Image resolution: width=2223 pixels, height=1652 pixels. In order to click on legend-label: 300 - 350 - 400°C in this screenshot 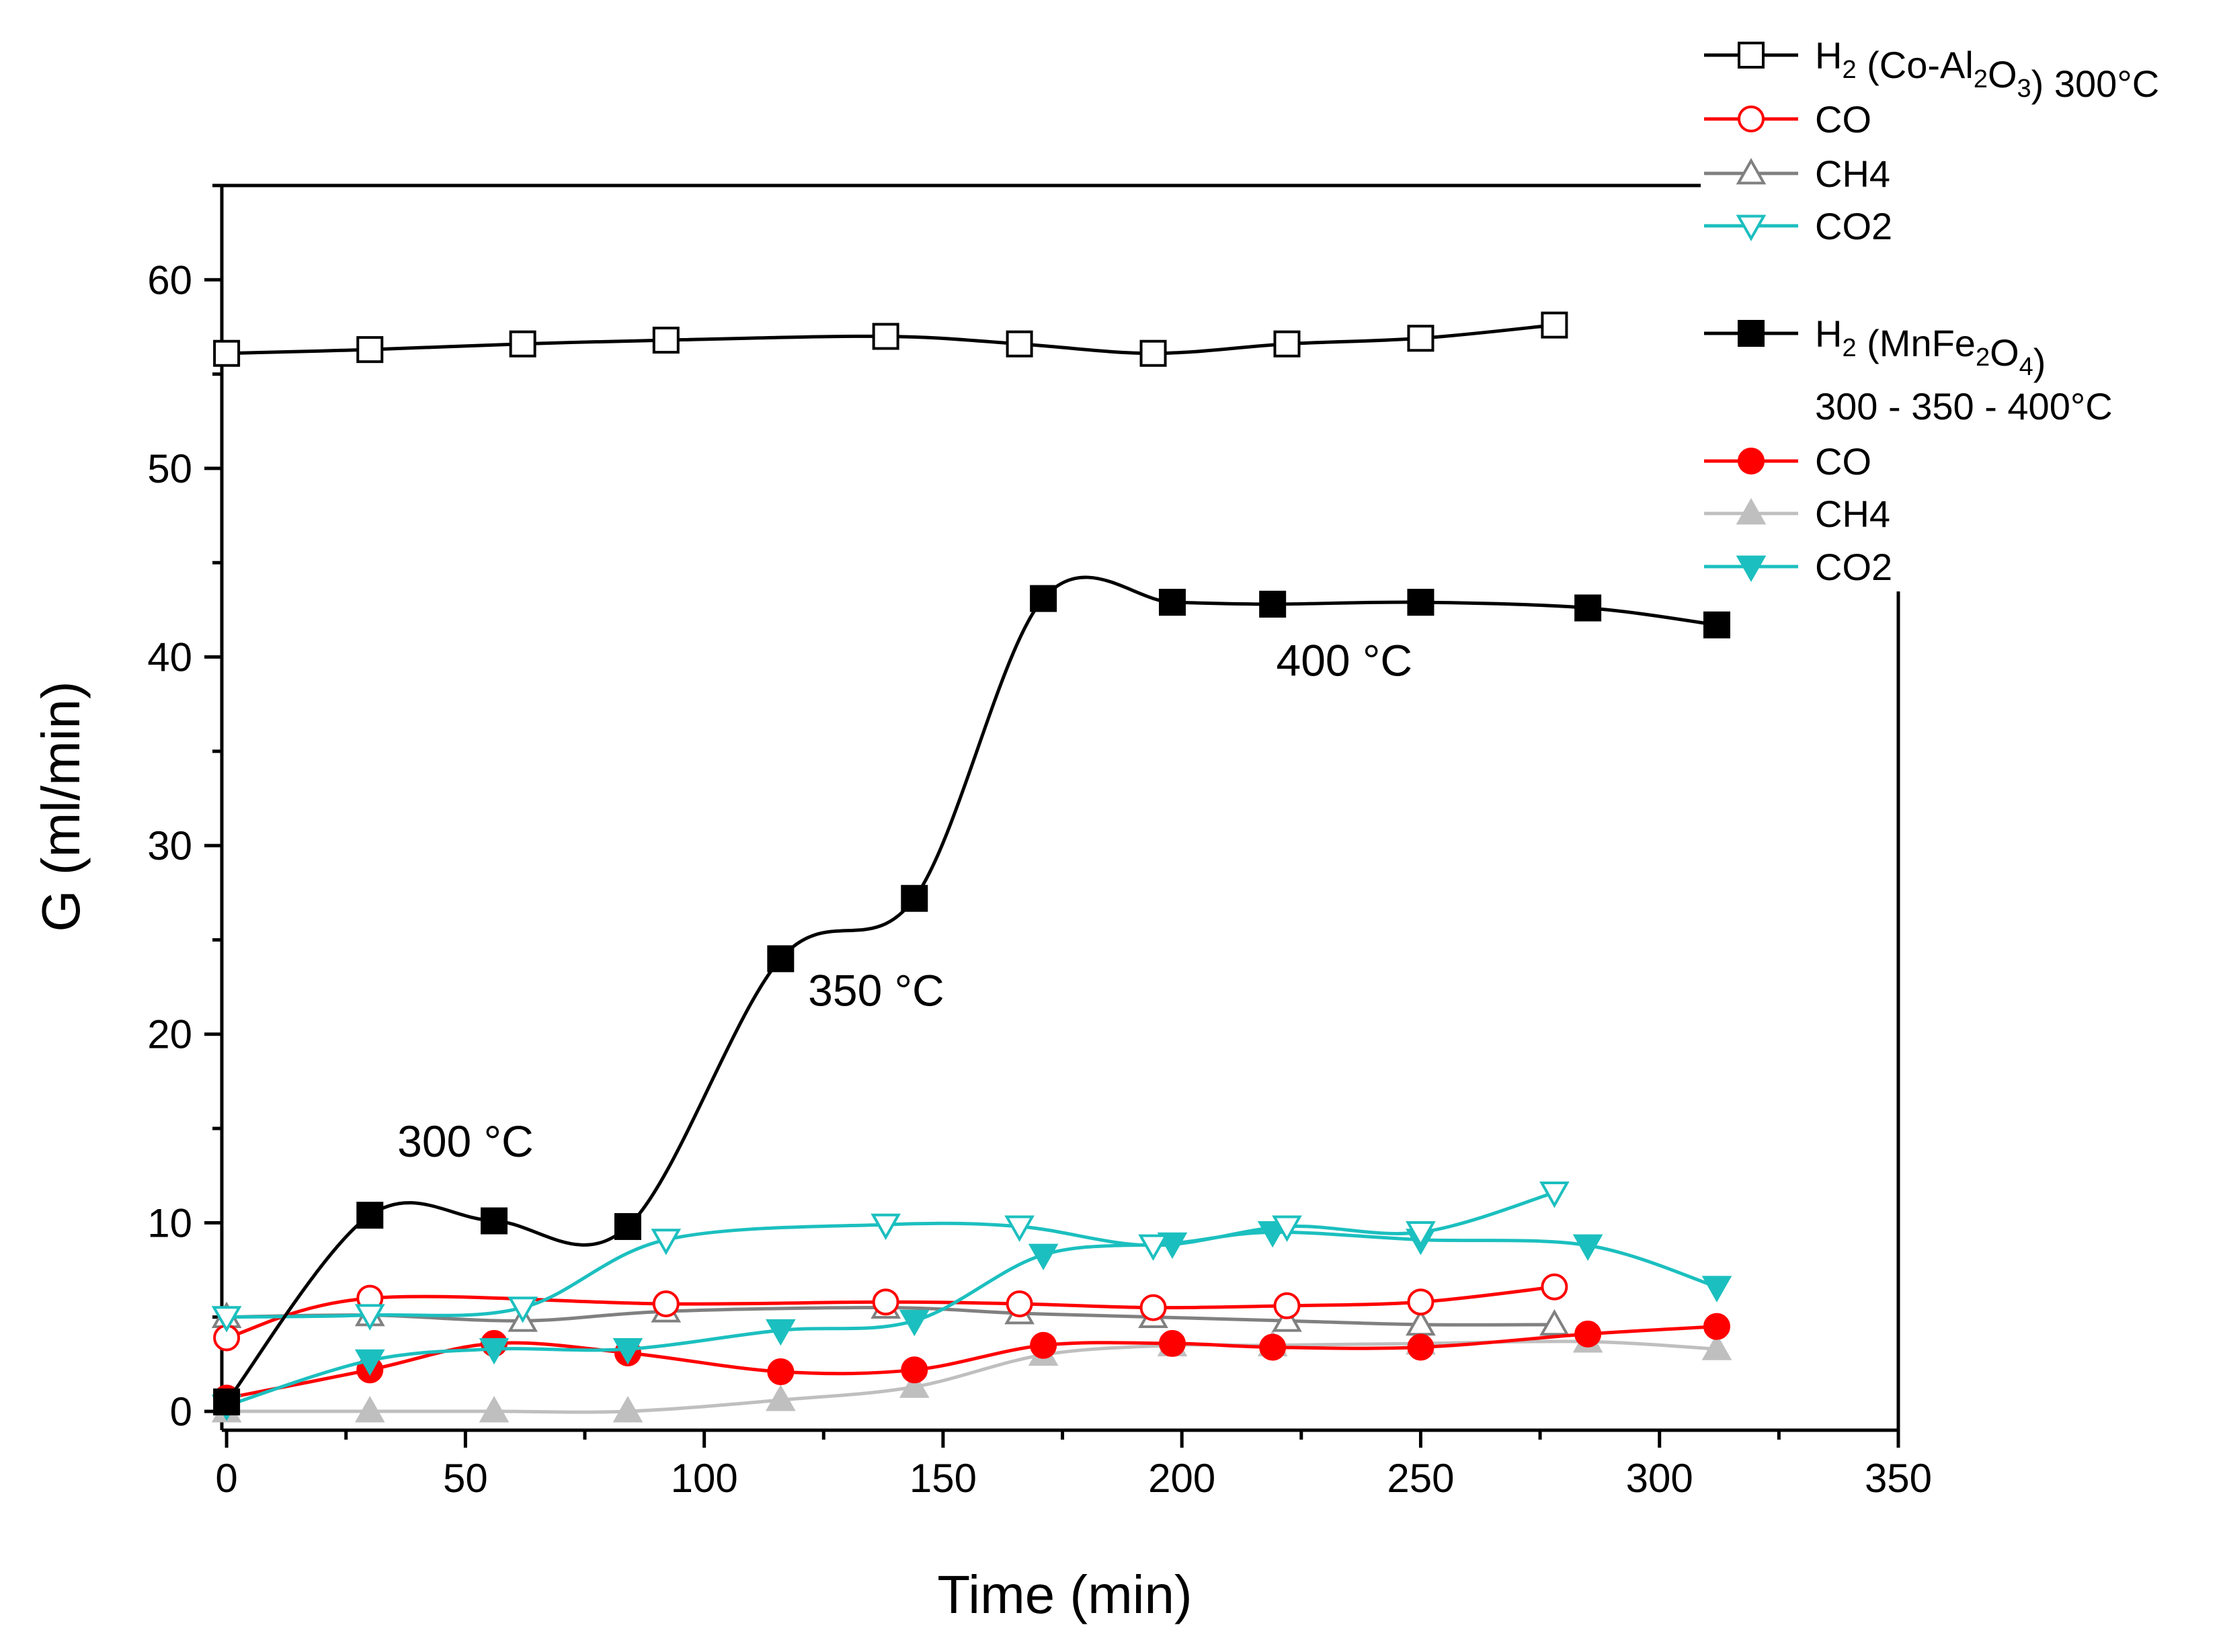, I will do `click(1964, 406)`.